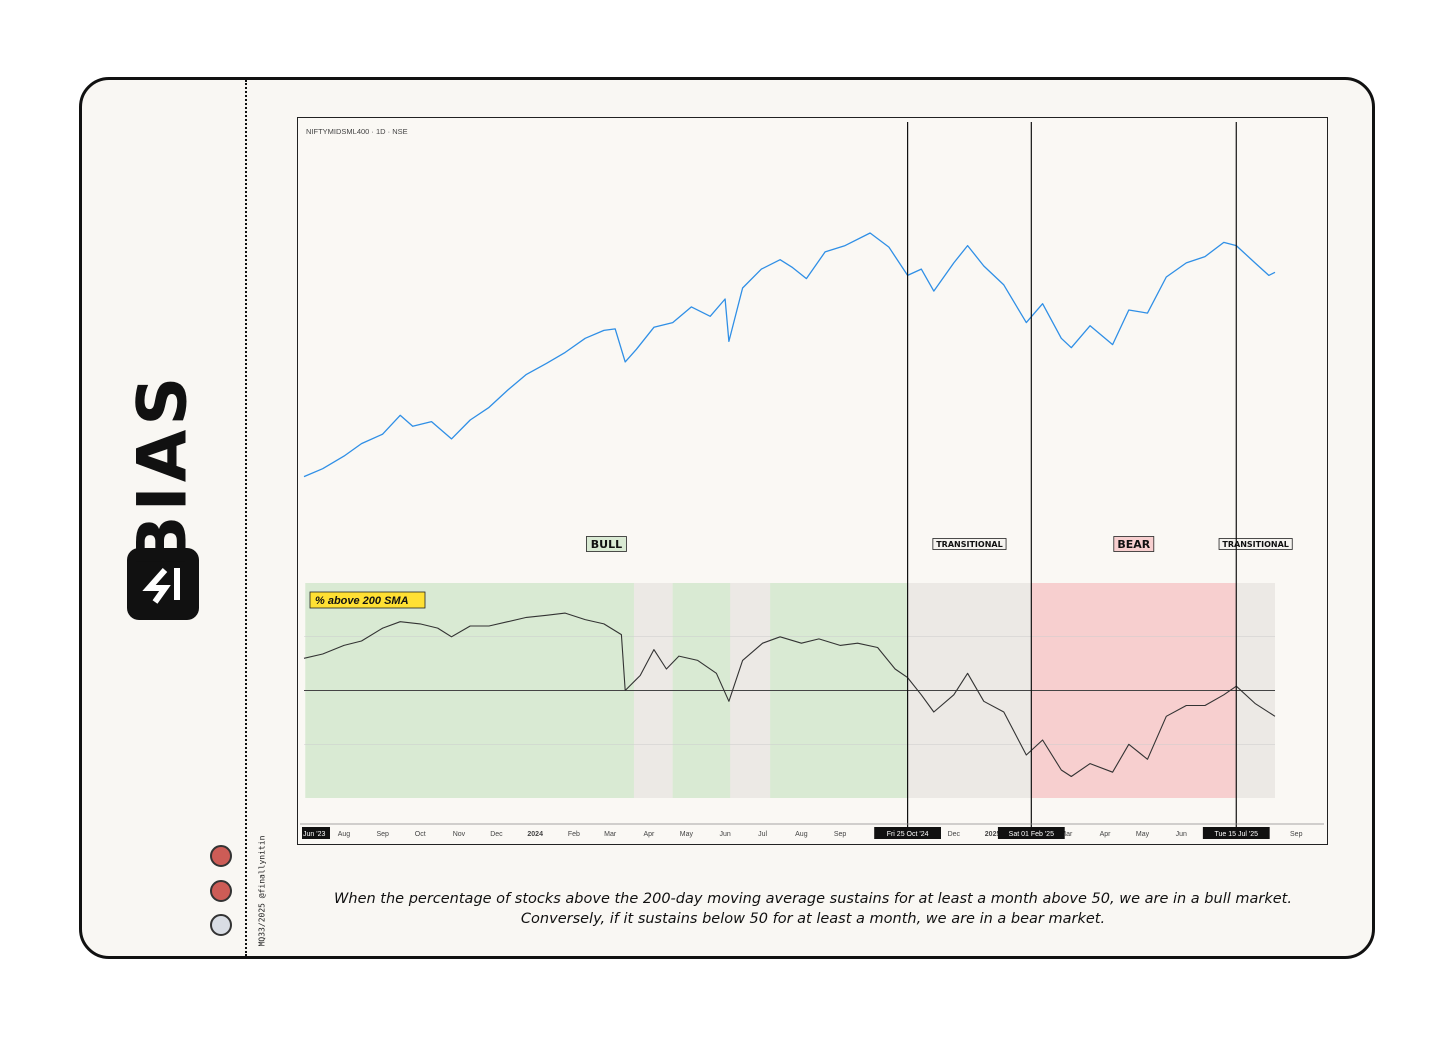 This screenshot has height=1040, width=1456. What do you see at coordinates (1296, 834) in the screenshot?
I see `x-tick-label-21: Sep` at bounding box center [1296, 834].